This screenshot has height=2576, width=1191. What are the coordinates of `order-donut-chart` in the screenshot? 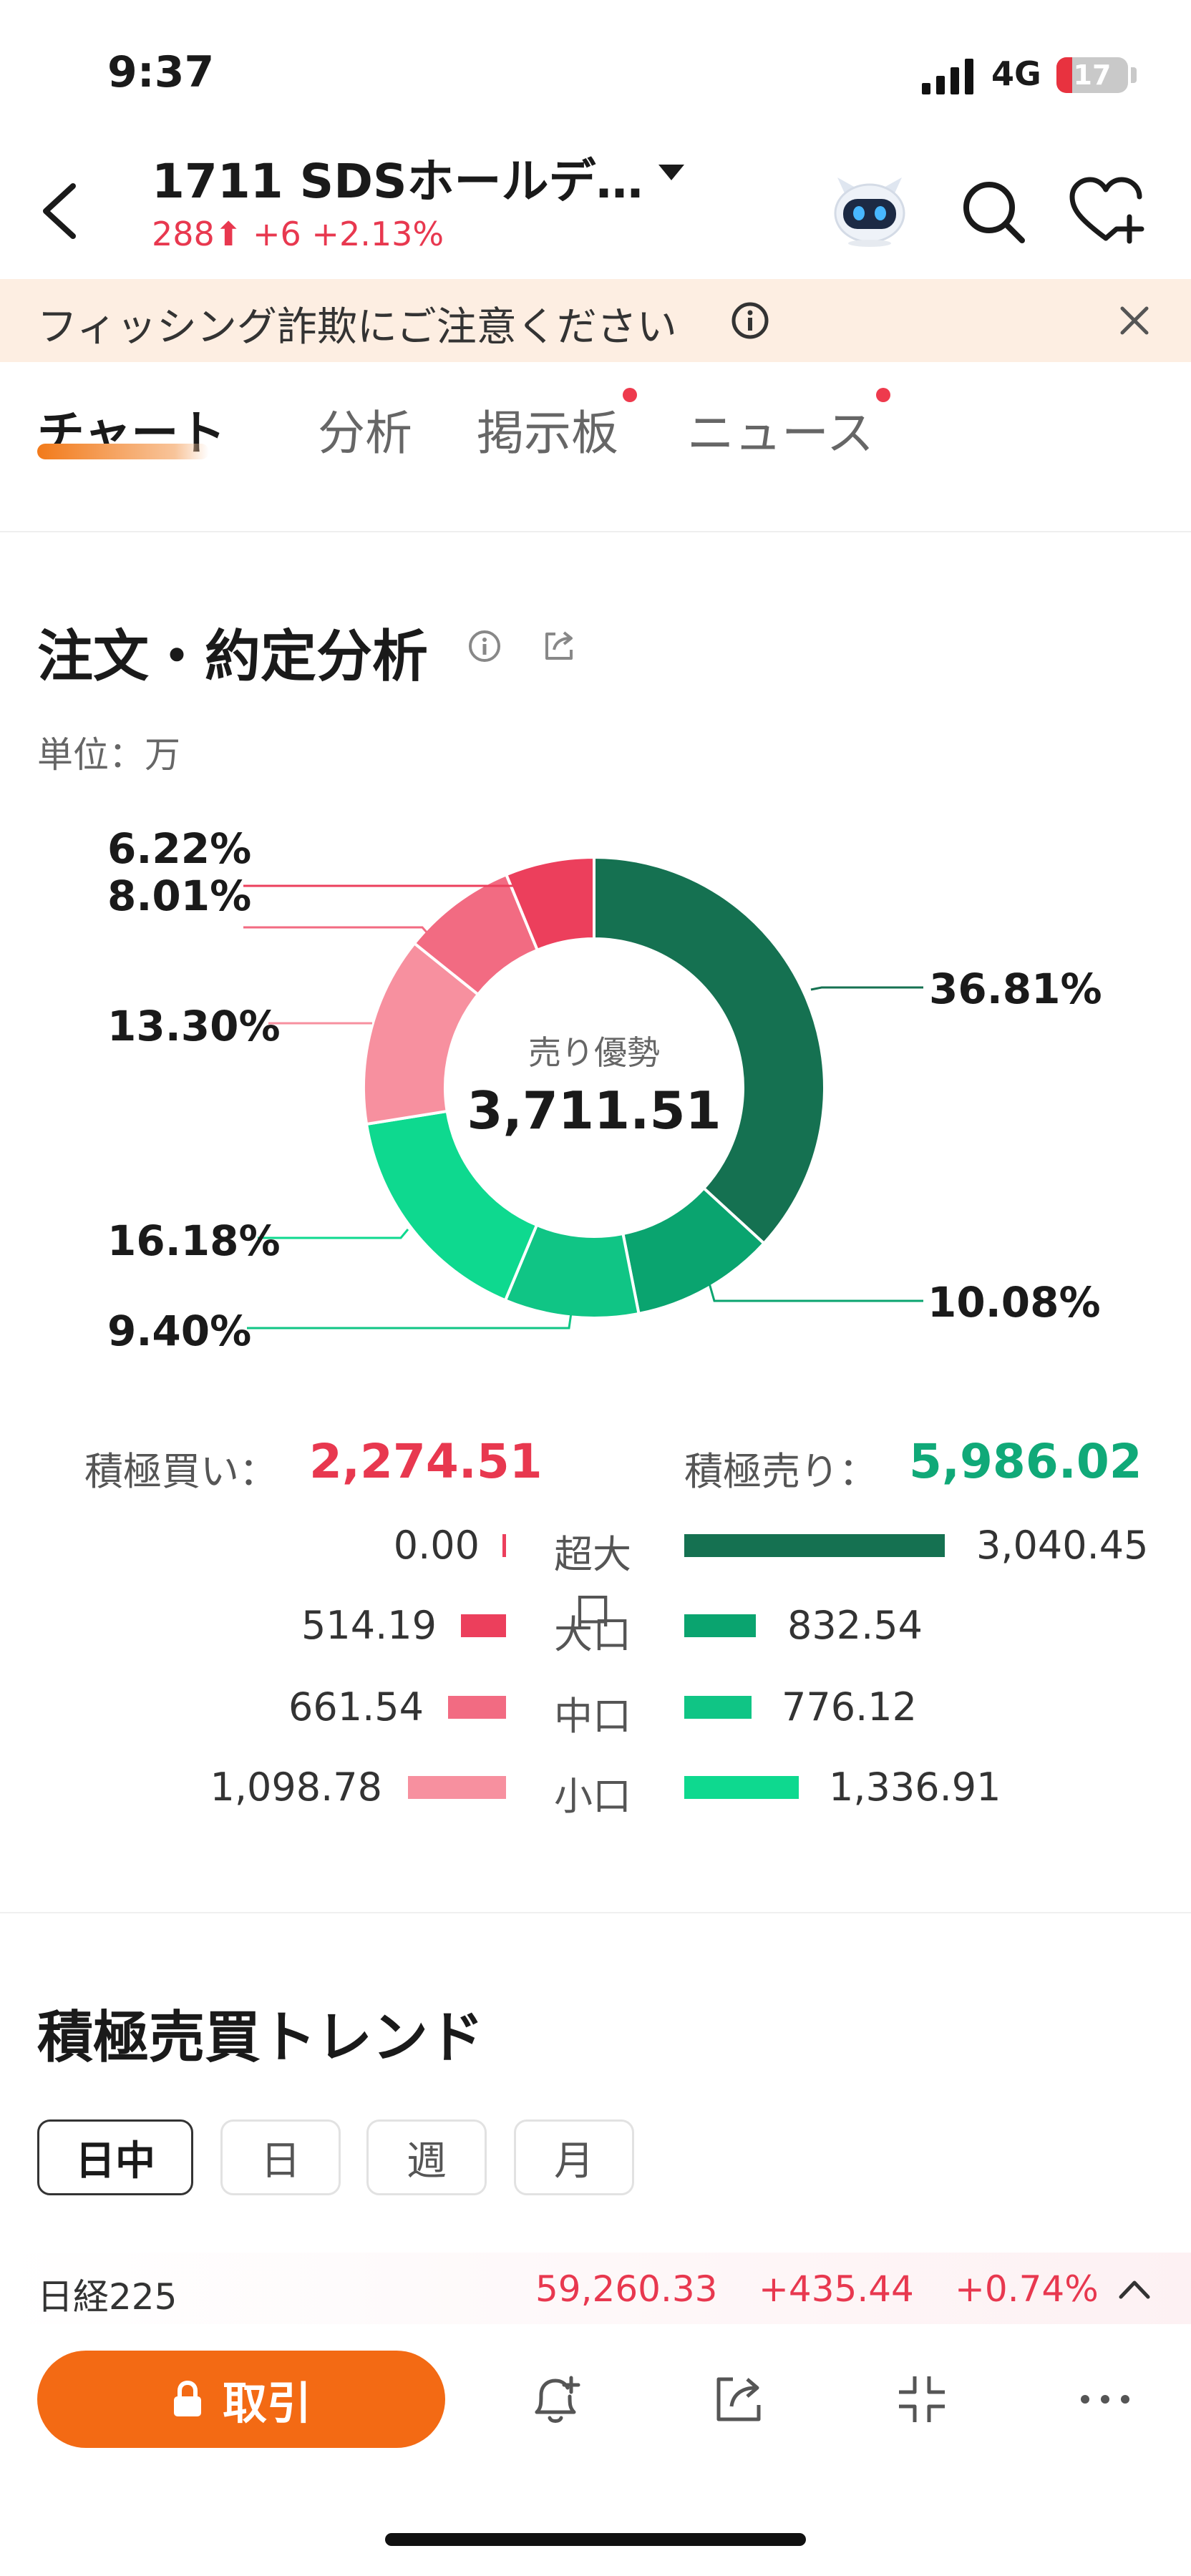 It's located at (594, 1087).